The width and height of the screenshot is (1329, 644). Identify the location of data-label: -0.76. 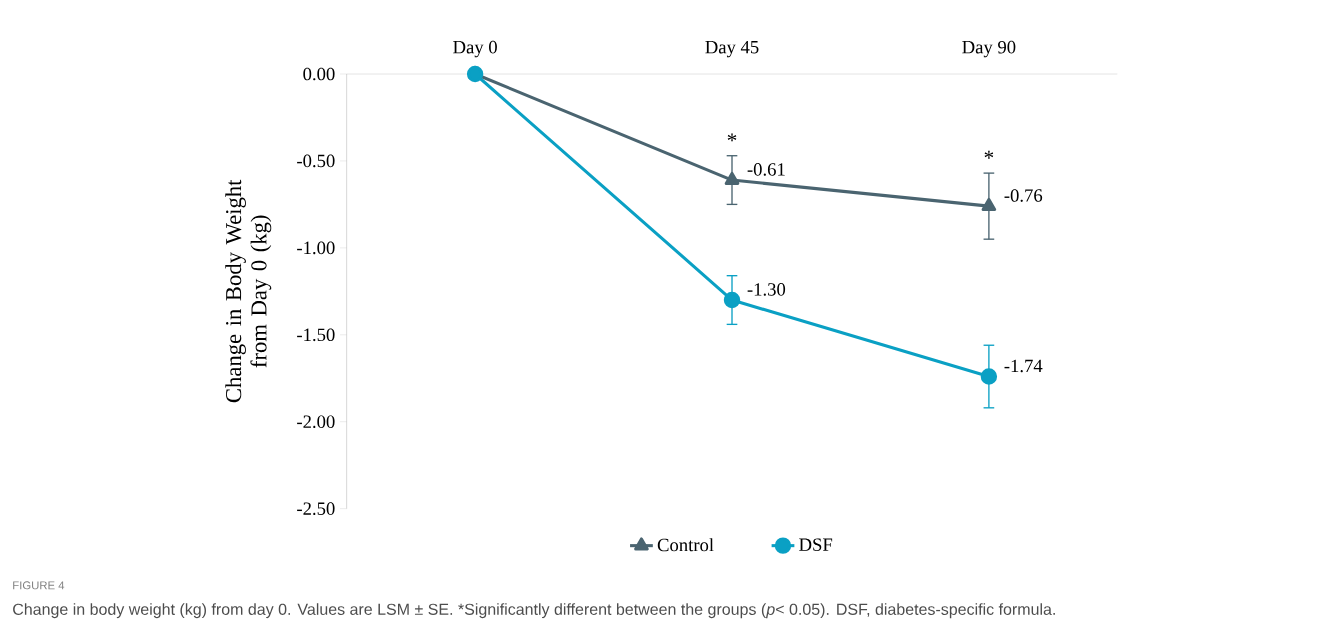
(1023, 195).